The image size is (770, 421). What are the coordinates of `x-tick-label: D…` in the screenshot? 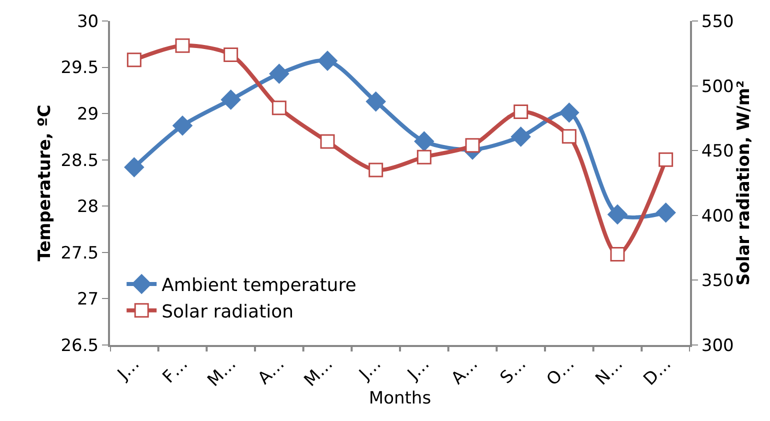 It's located at (658, 372).